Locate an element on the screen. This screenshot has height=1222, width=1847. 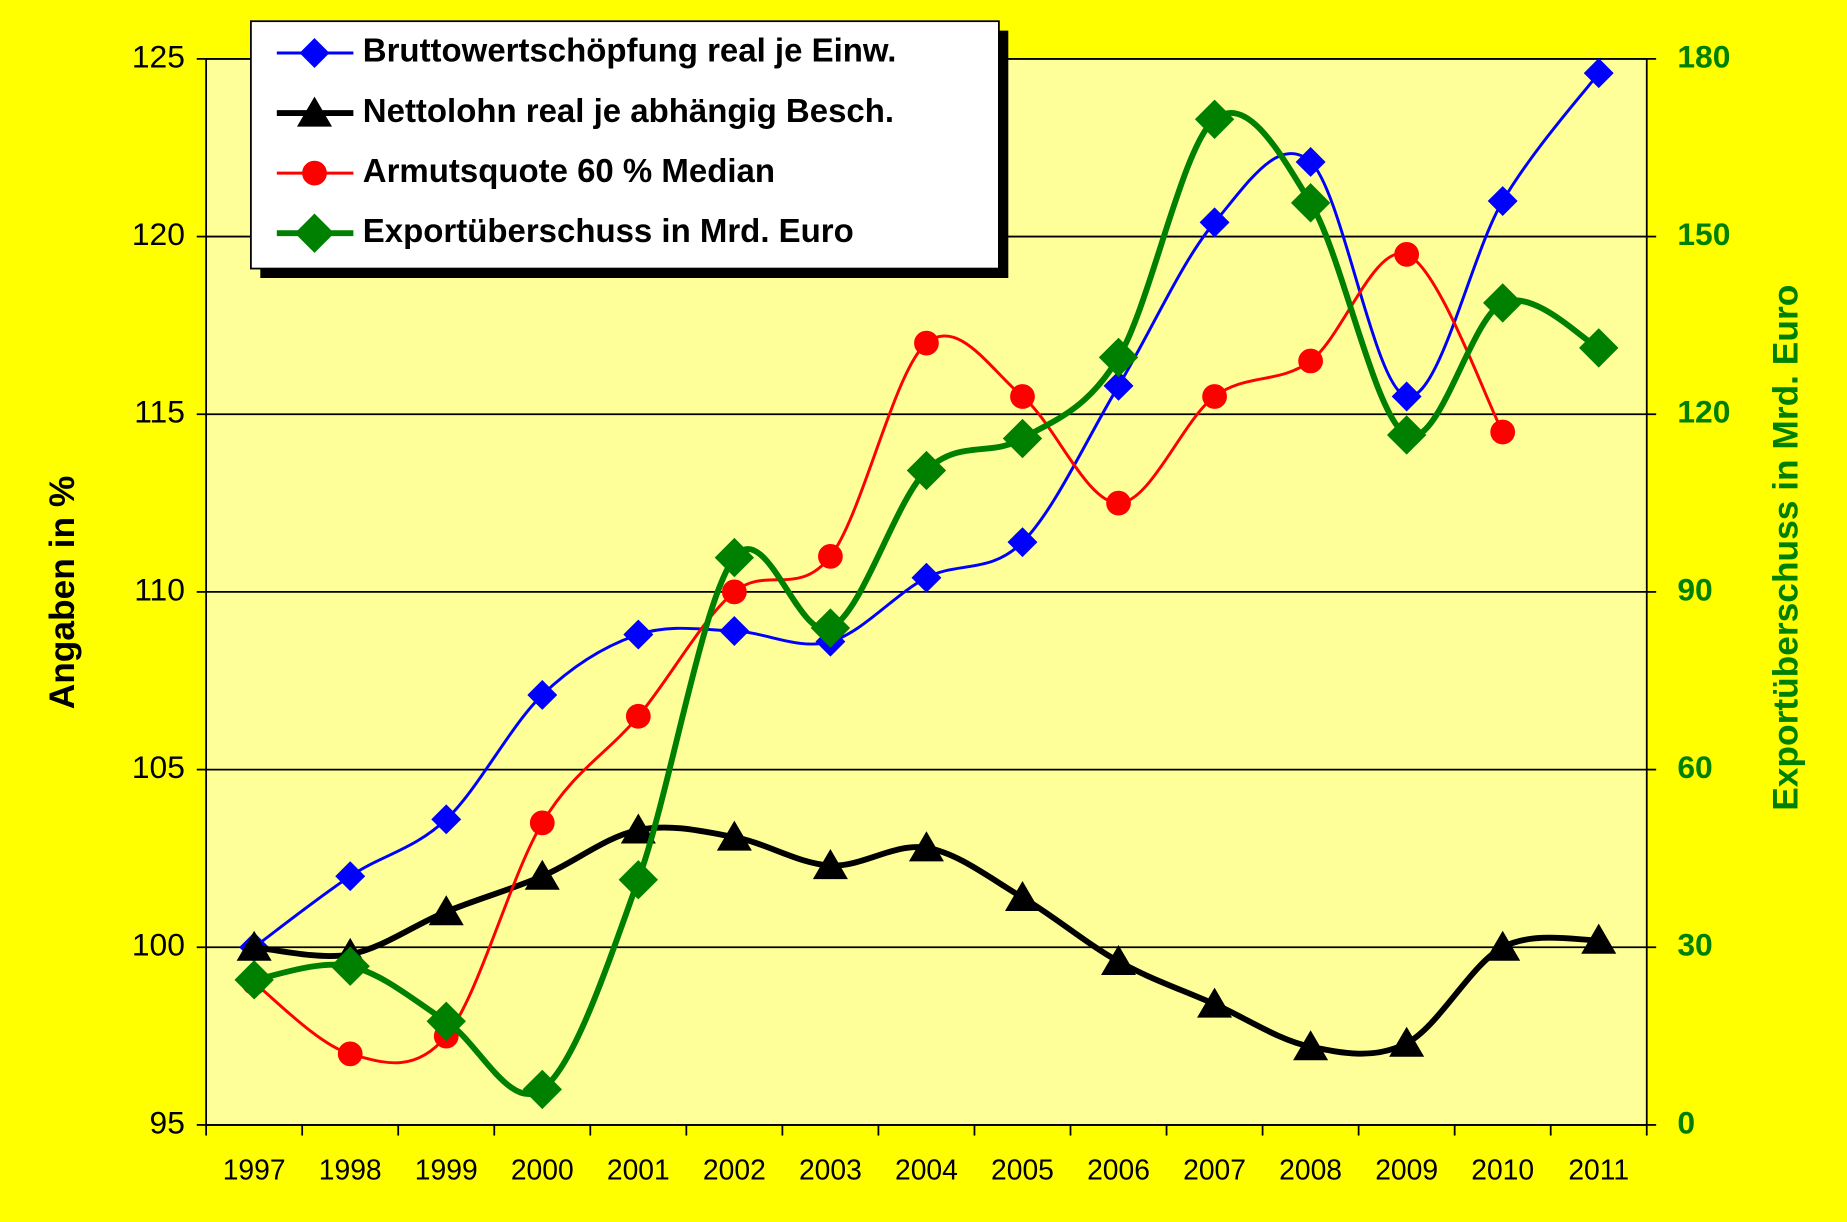
y2-tick-label: 30 is located at coordinates (1694, 945).